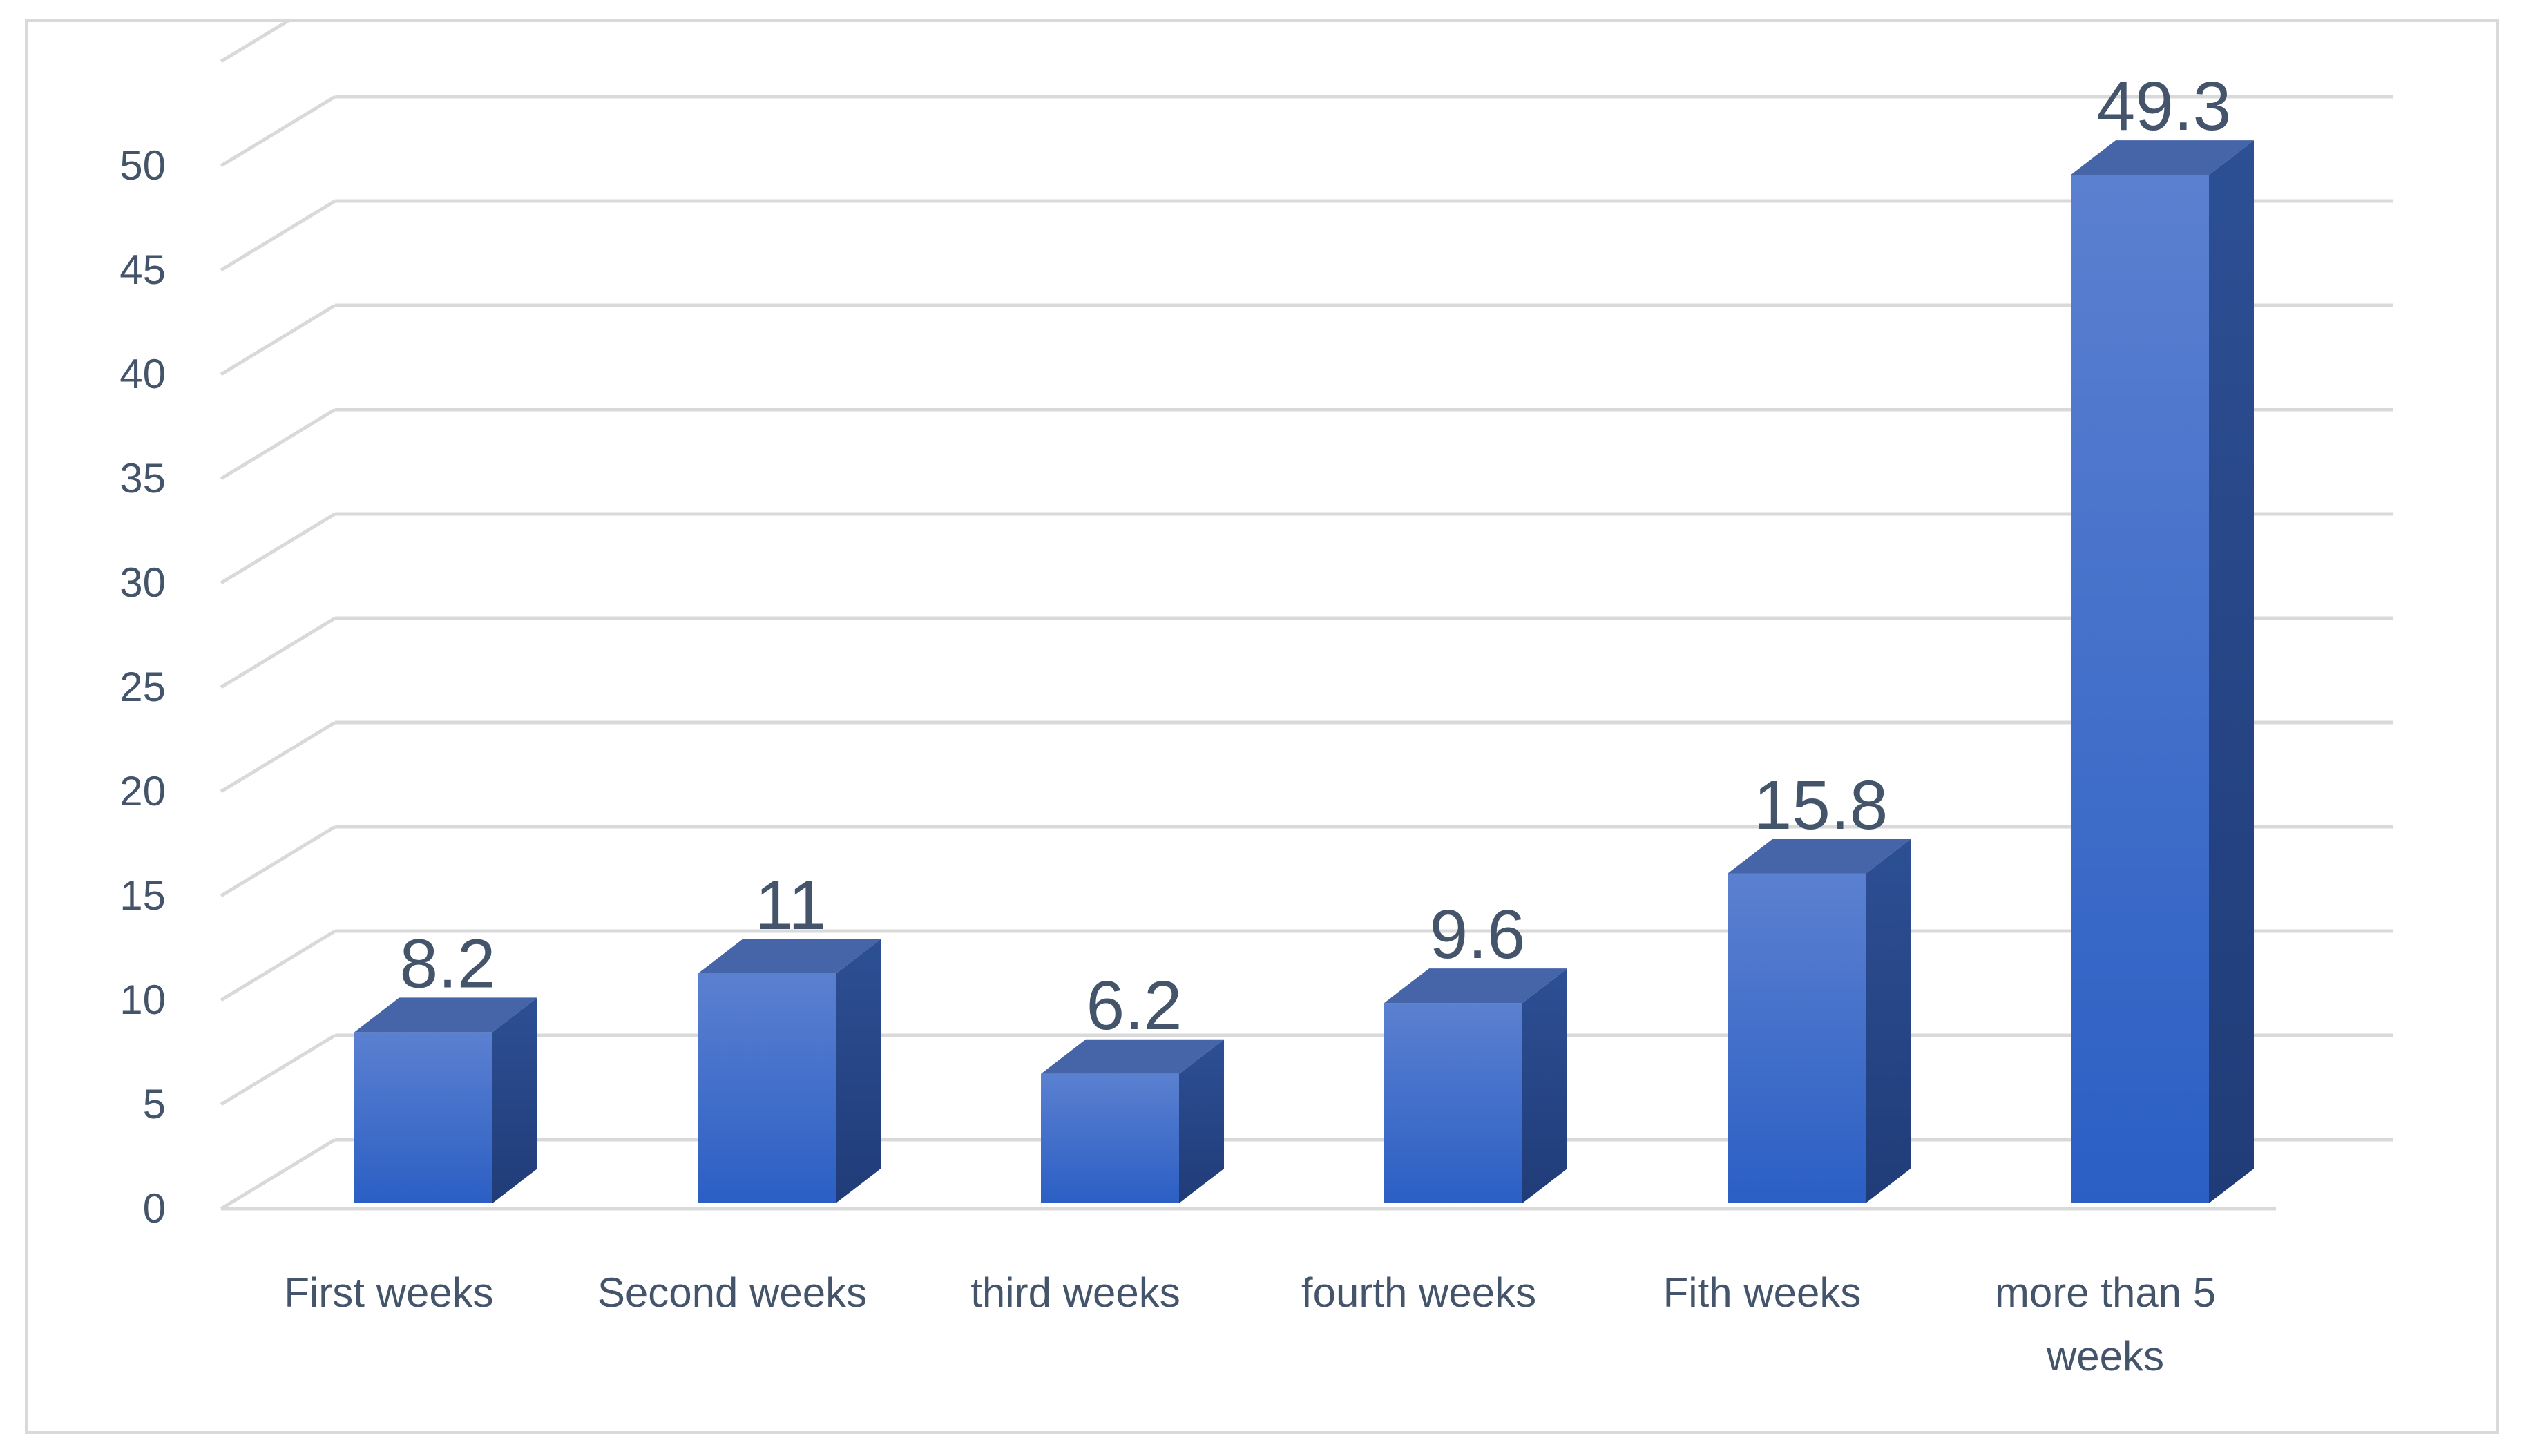 Image resolution: width=2526 pixels, height=1456 pixels. I want to click on category-label-line: Second weeks, so click(732, 1293).